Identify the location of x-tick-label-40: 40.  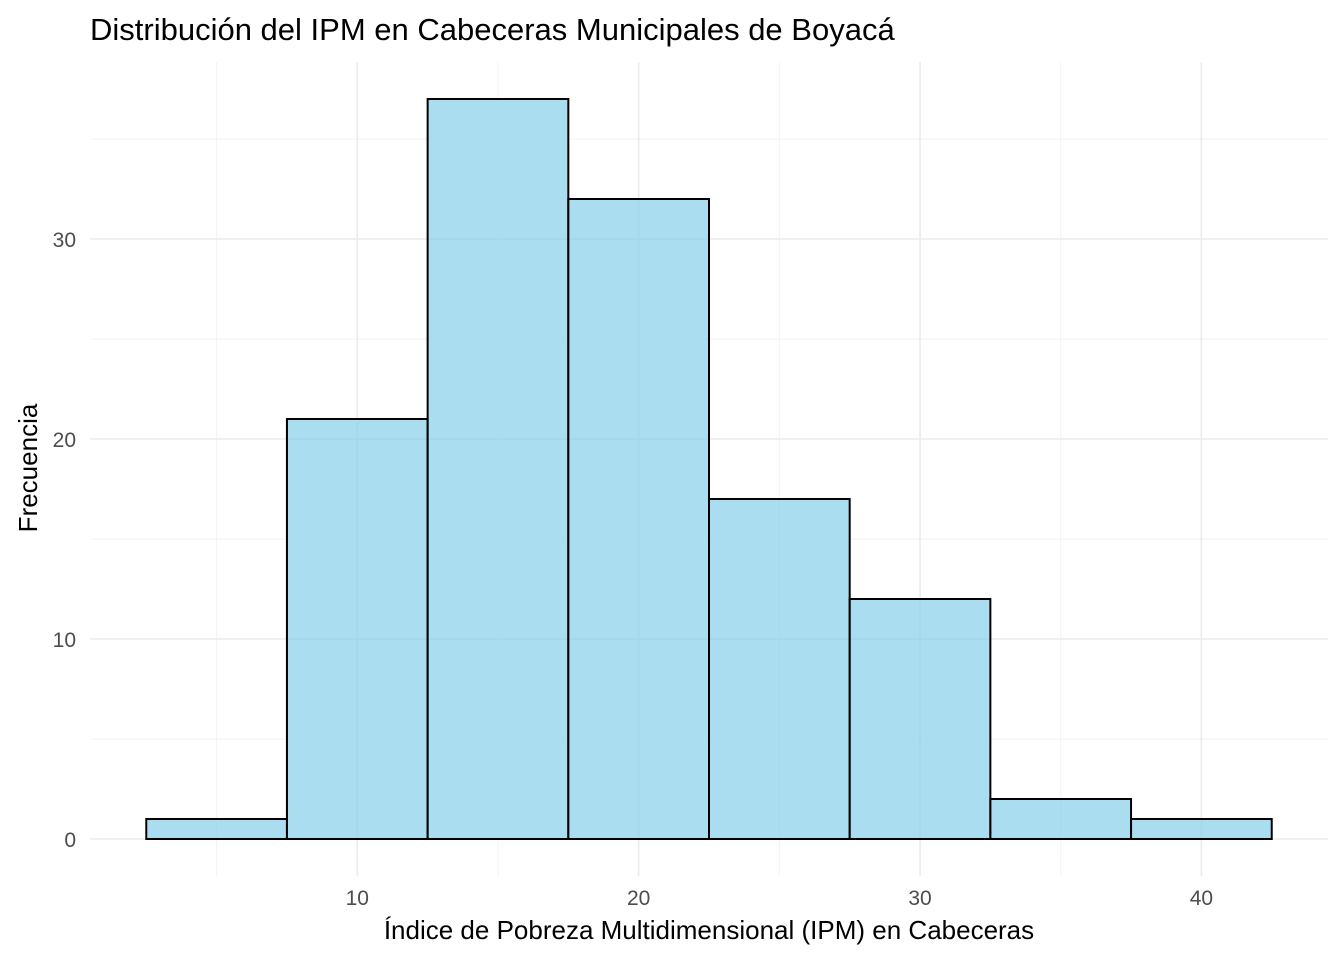
(1201, 898).